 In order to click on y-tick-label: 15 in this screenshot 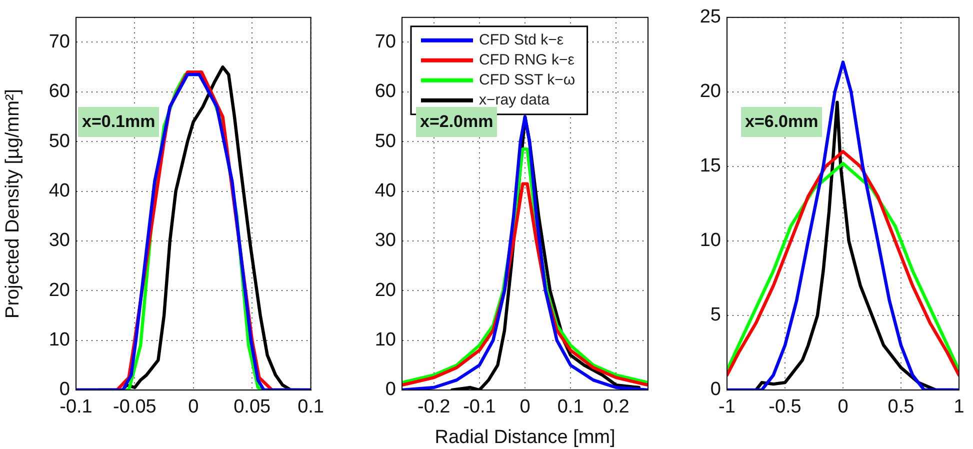, I will do `click(710, 166)`.